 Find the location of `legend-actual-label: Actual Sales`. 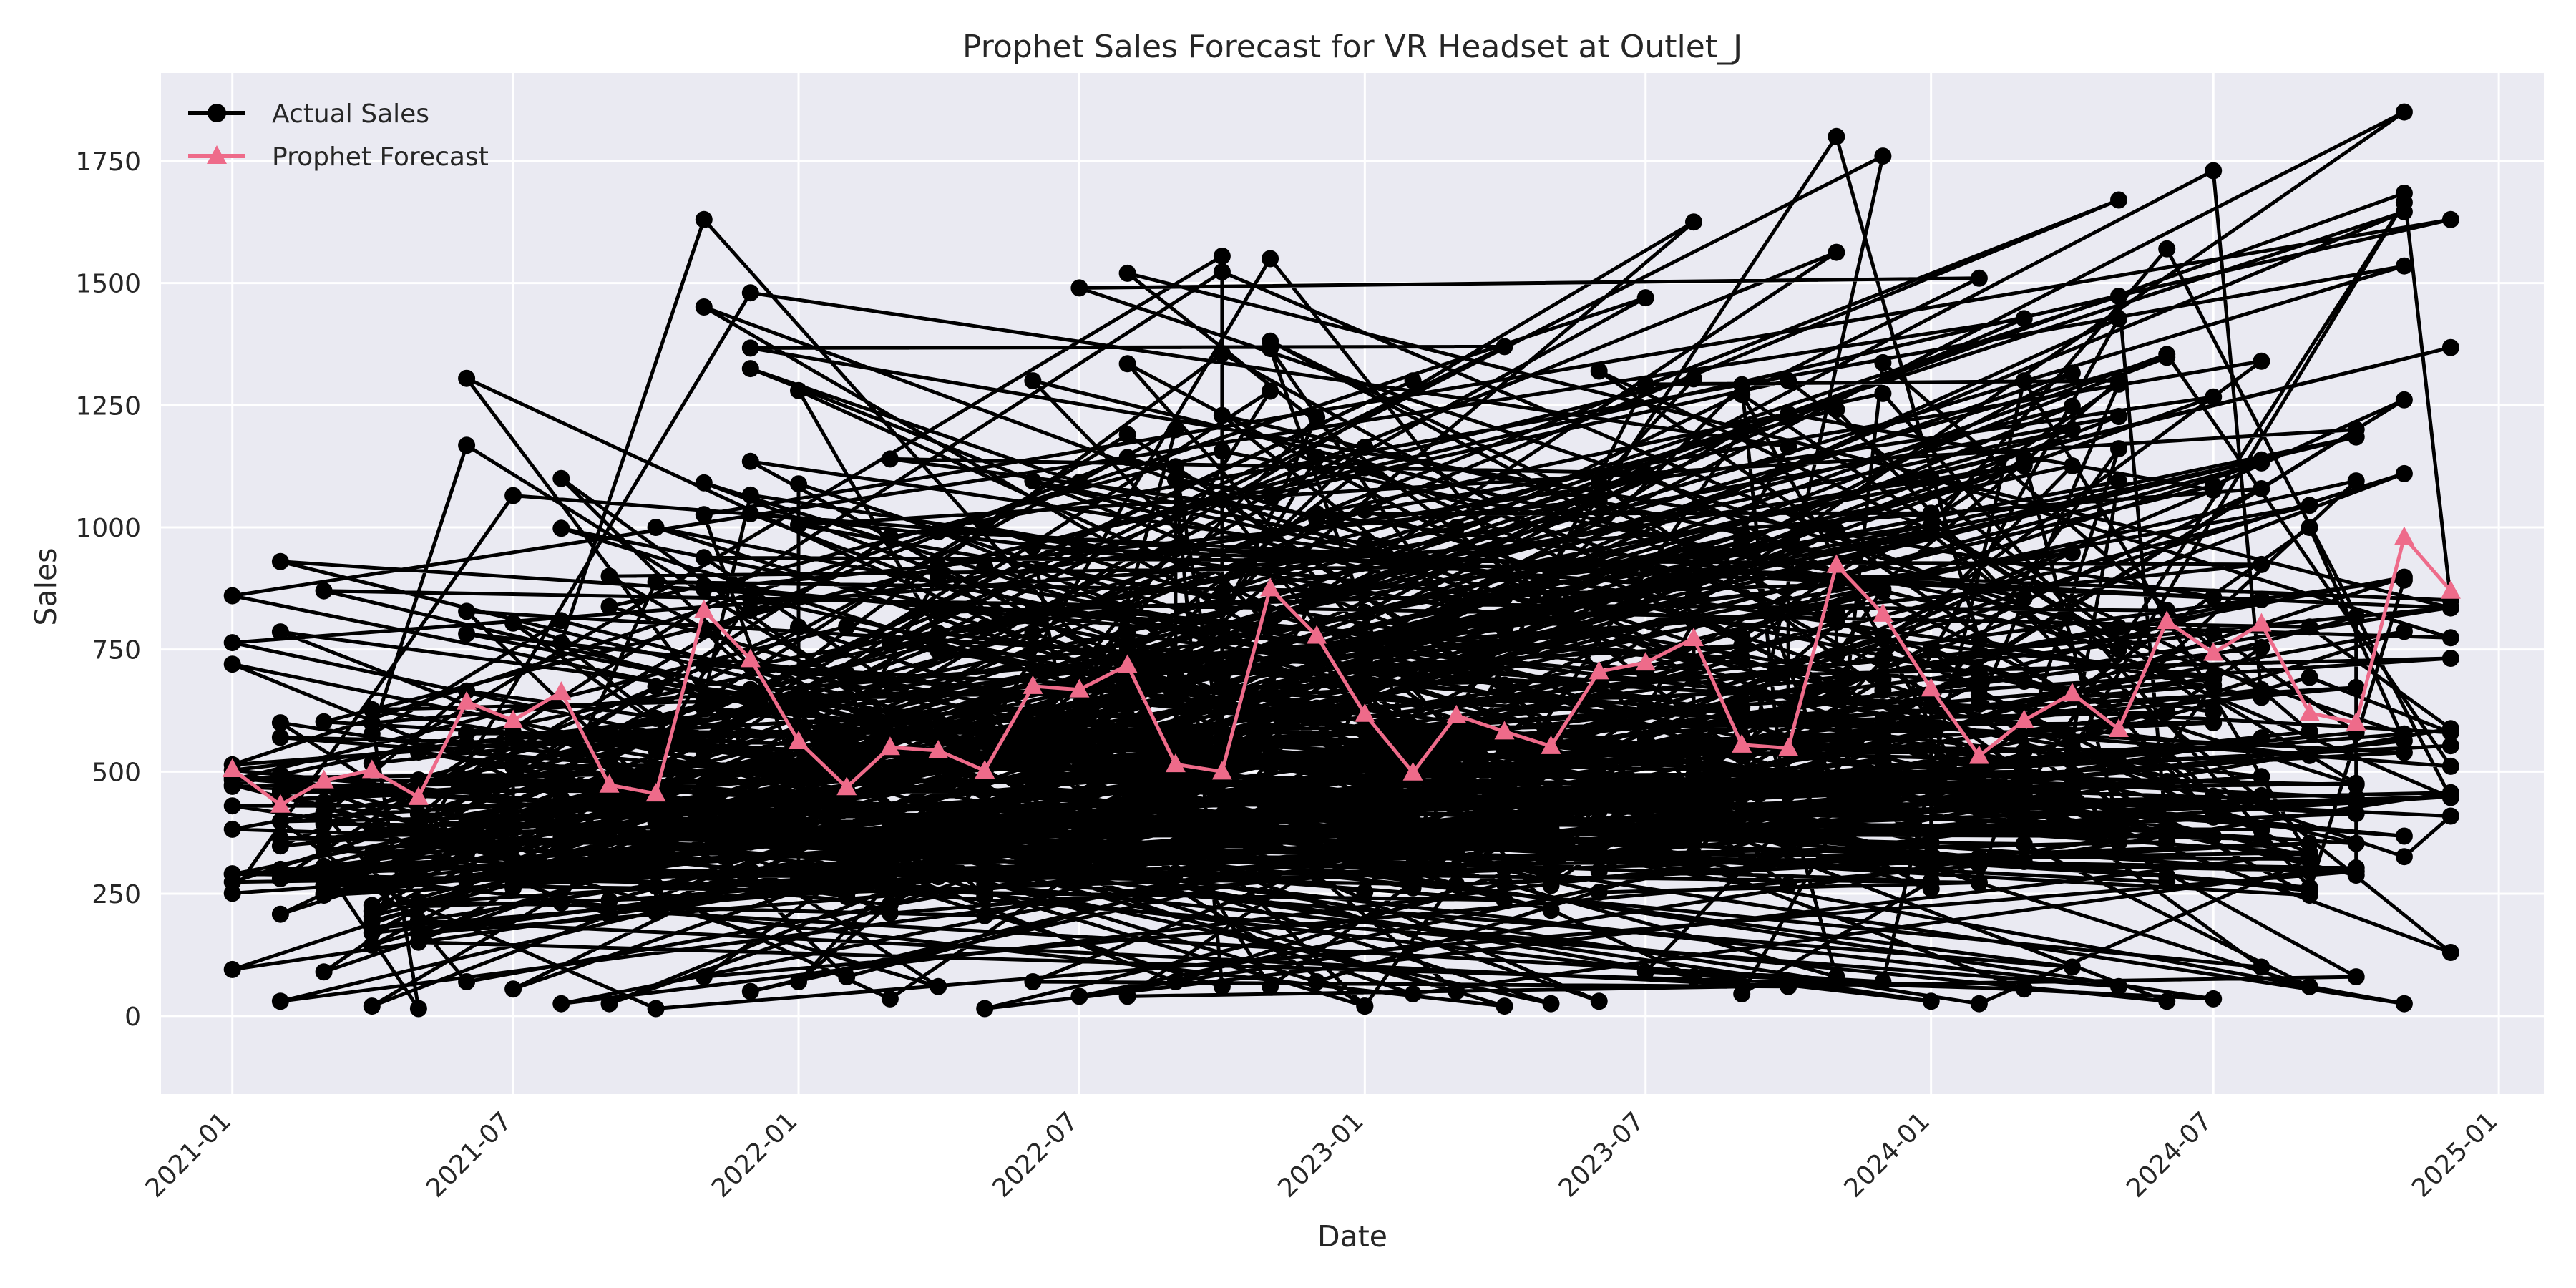

legend-actual-label: Actual Sales is located at coordinates (350, 114).